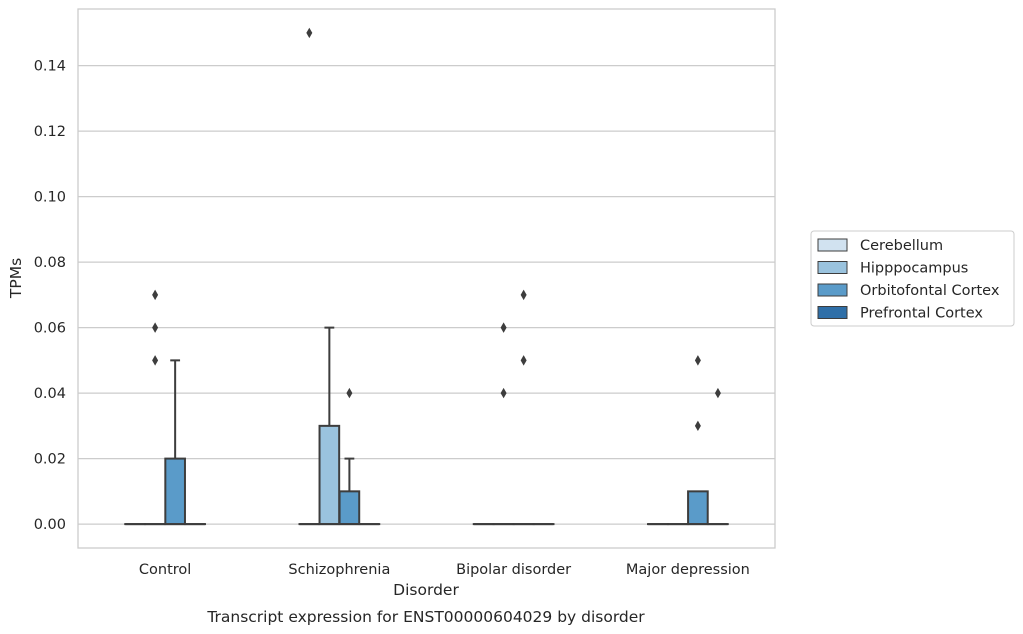 This screenshot has height=634, width=1023. I want to click on y-tick-label: 0.08, so click(50, 263).